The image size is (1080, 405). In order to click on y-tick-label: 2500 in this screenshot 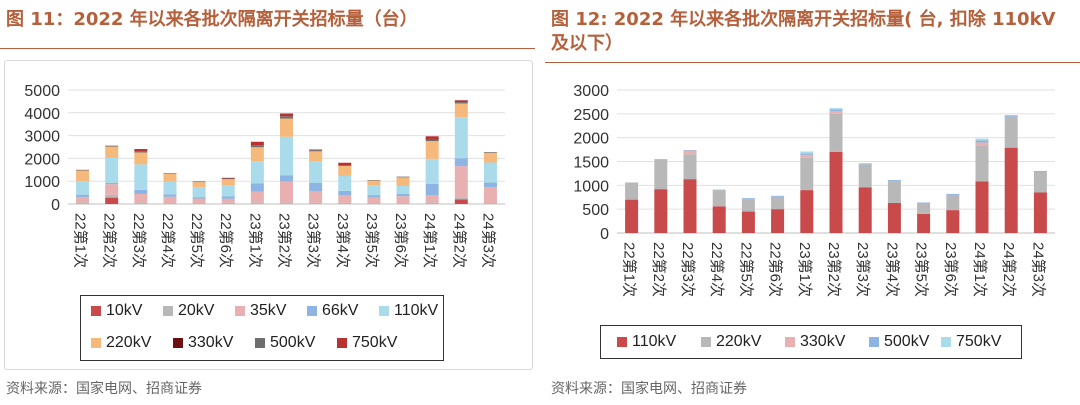, I will do `click(591, 115)`.